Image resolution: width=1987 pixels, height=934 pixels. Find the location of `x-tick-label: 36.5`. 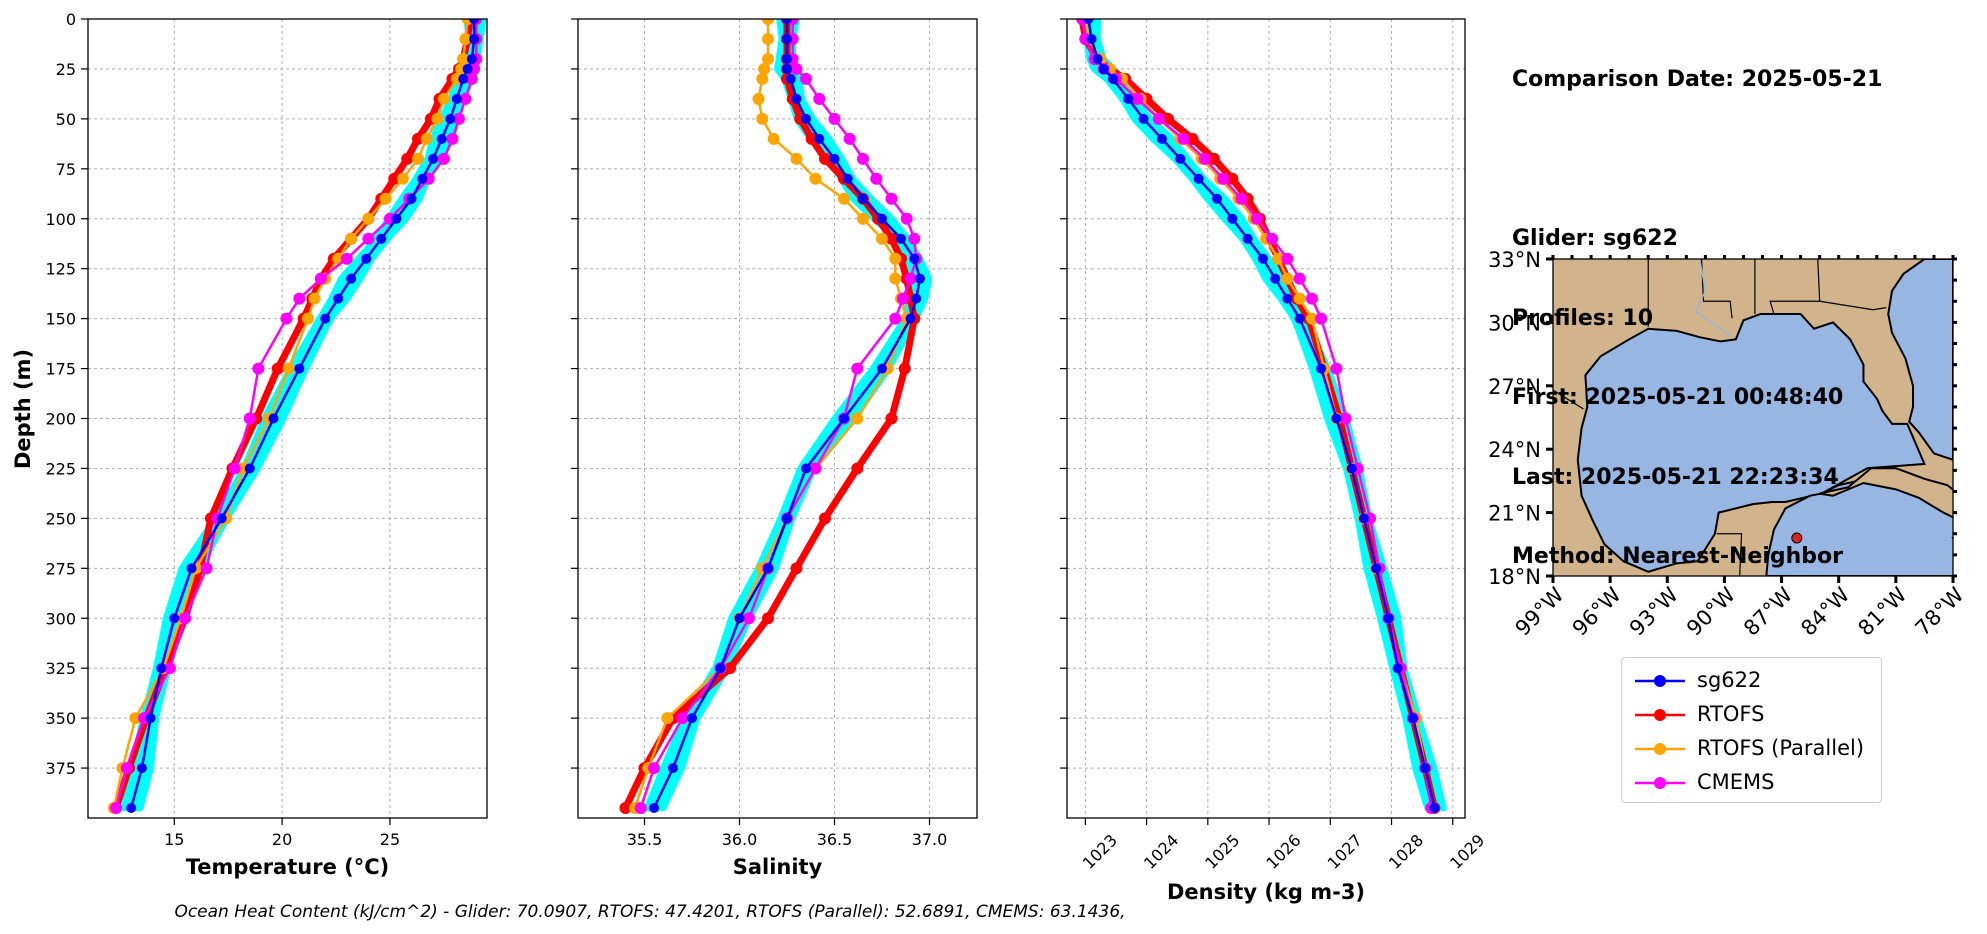

x-tick-label: 36.5 is located at coordinates (835, 839).